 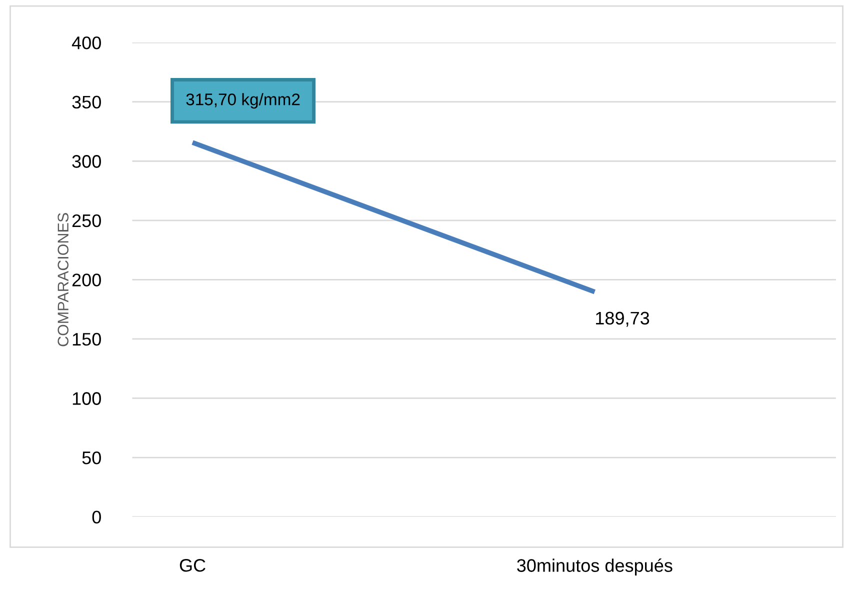 What do you see at coordinates (86, 221) in the screenshot?
I see `y-tick-label: 250` at bounding box center [86, 221].